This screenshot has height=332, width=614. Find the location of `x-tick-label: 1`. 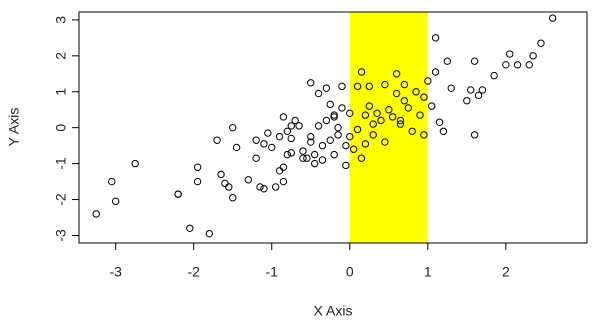

x-tick-label: 1 is located at coordinates (428, 272).